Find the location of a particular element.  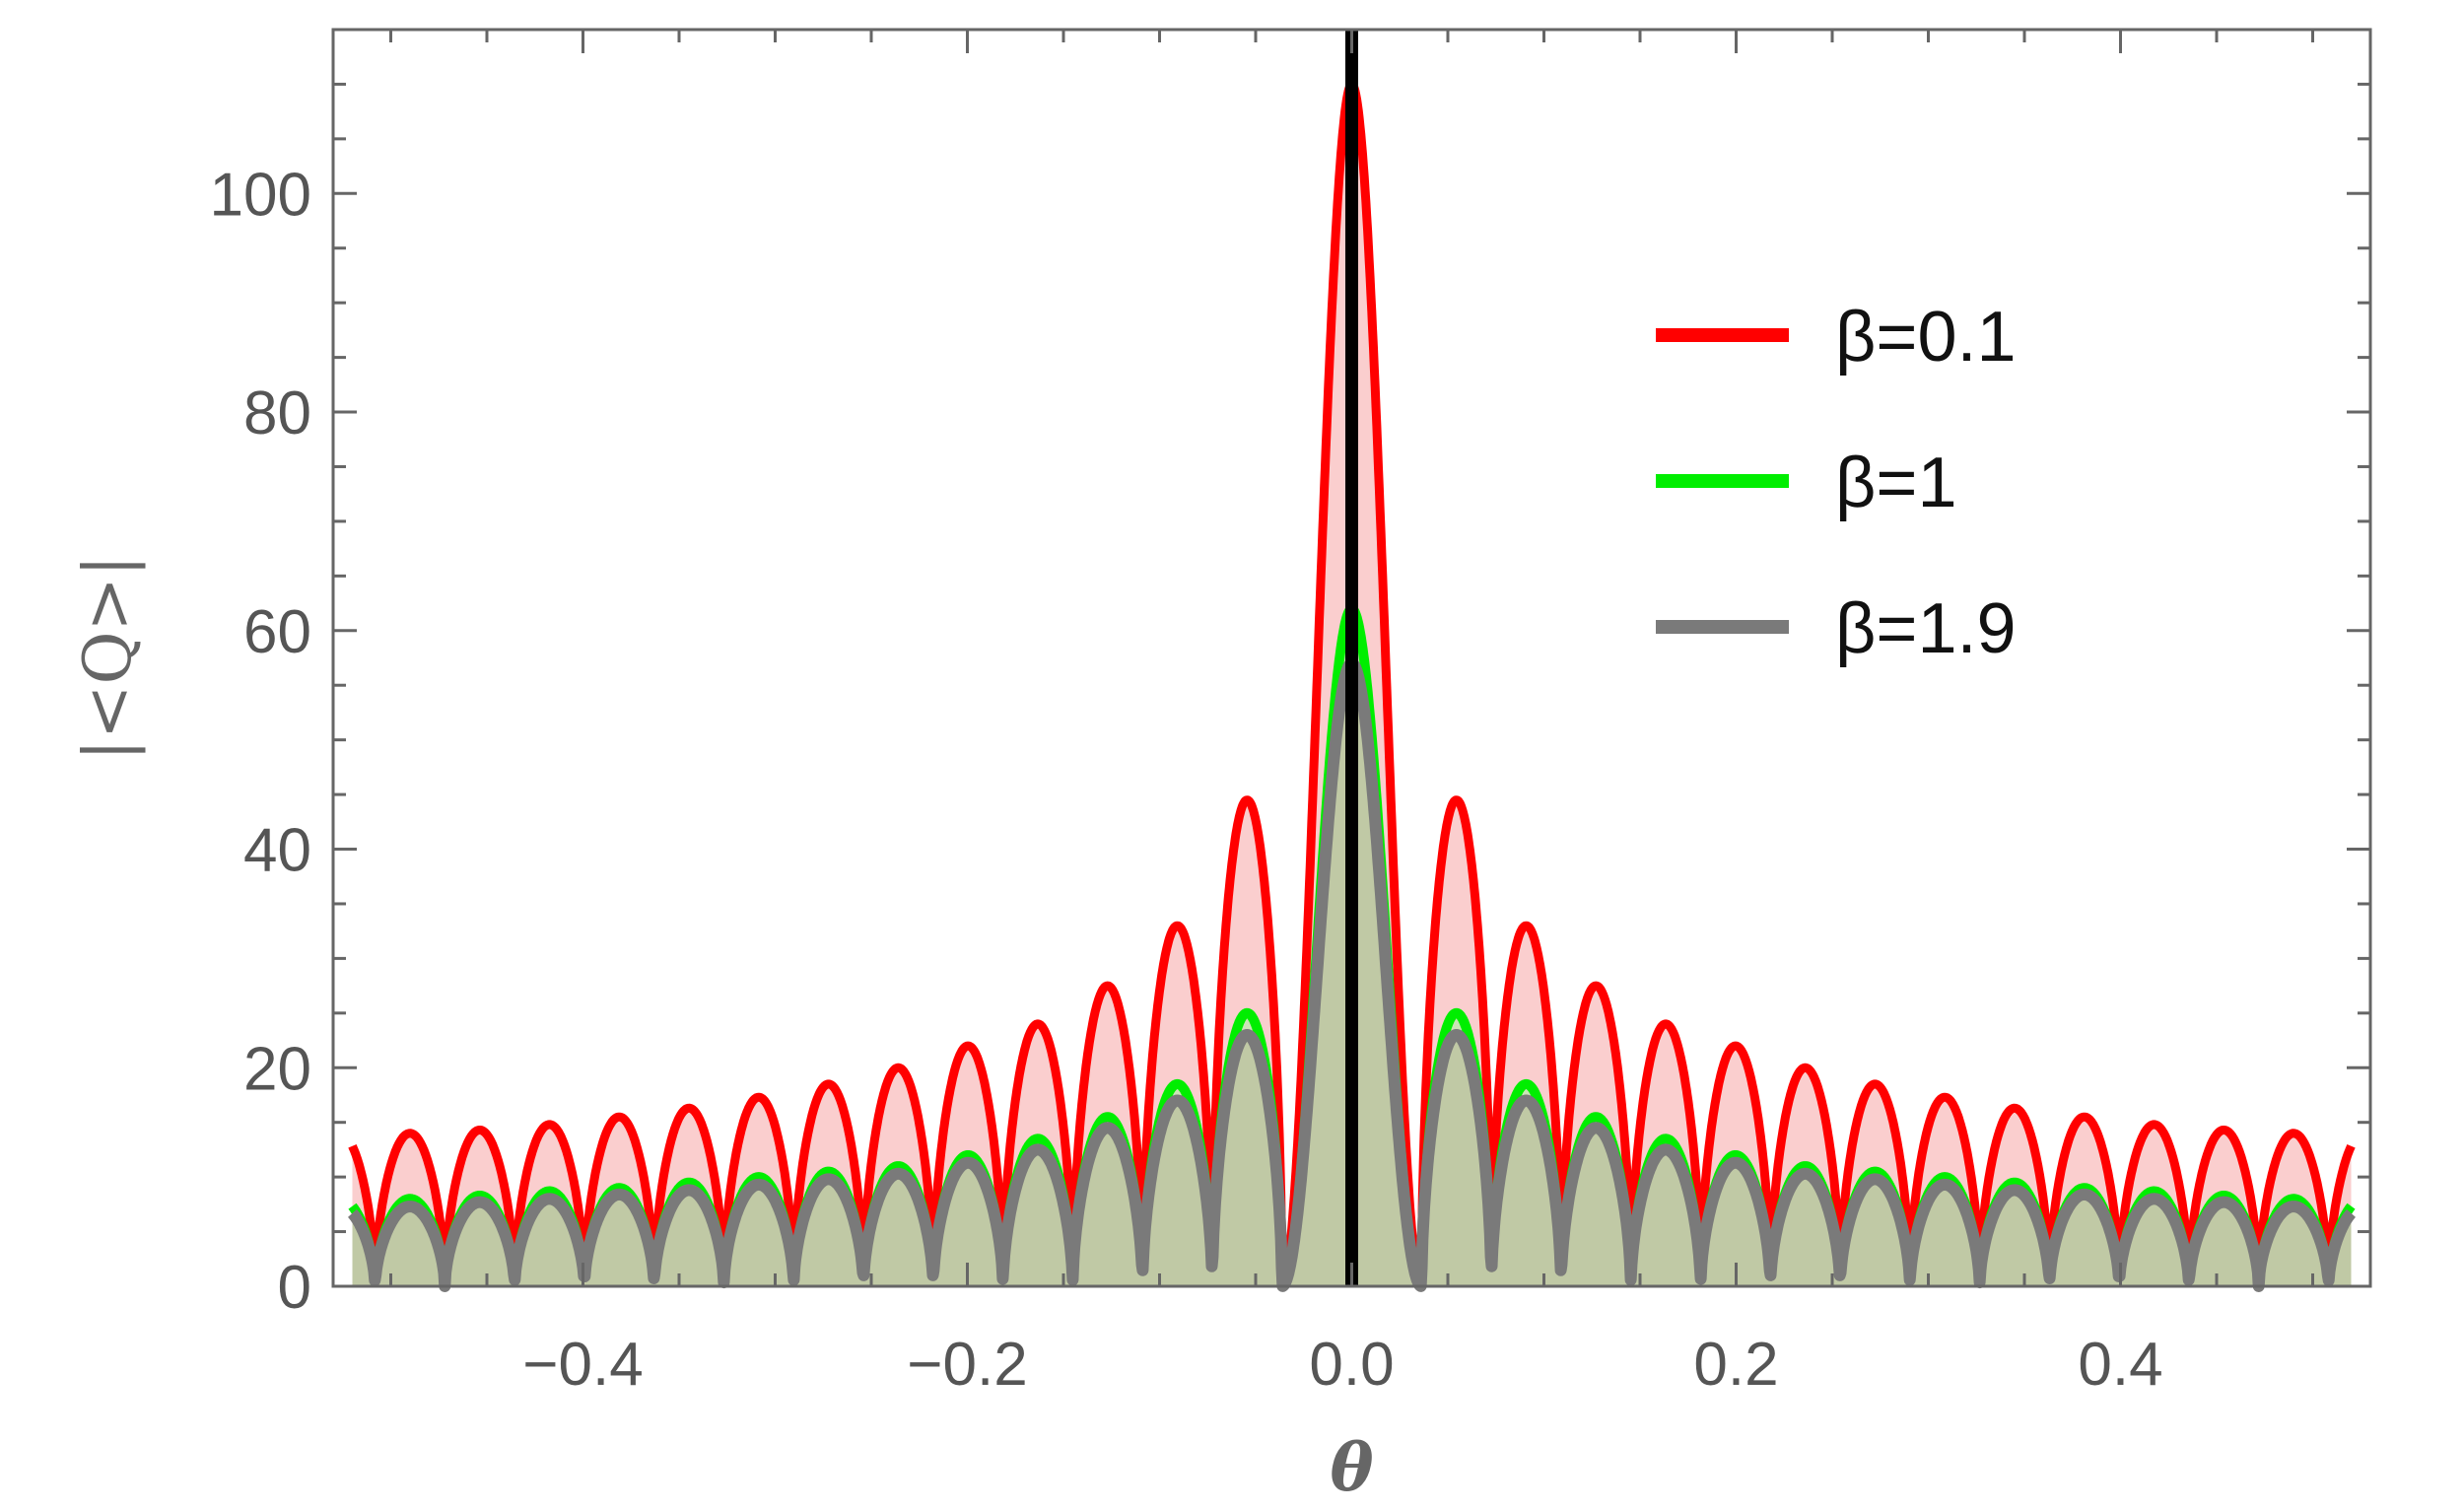

x-tick-label: 0.0 is located at coordinates (1351, 1365).